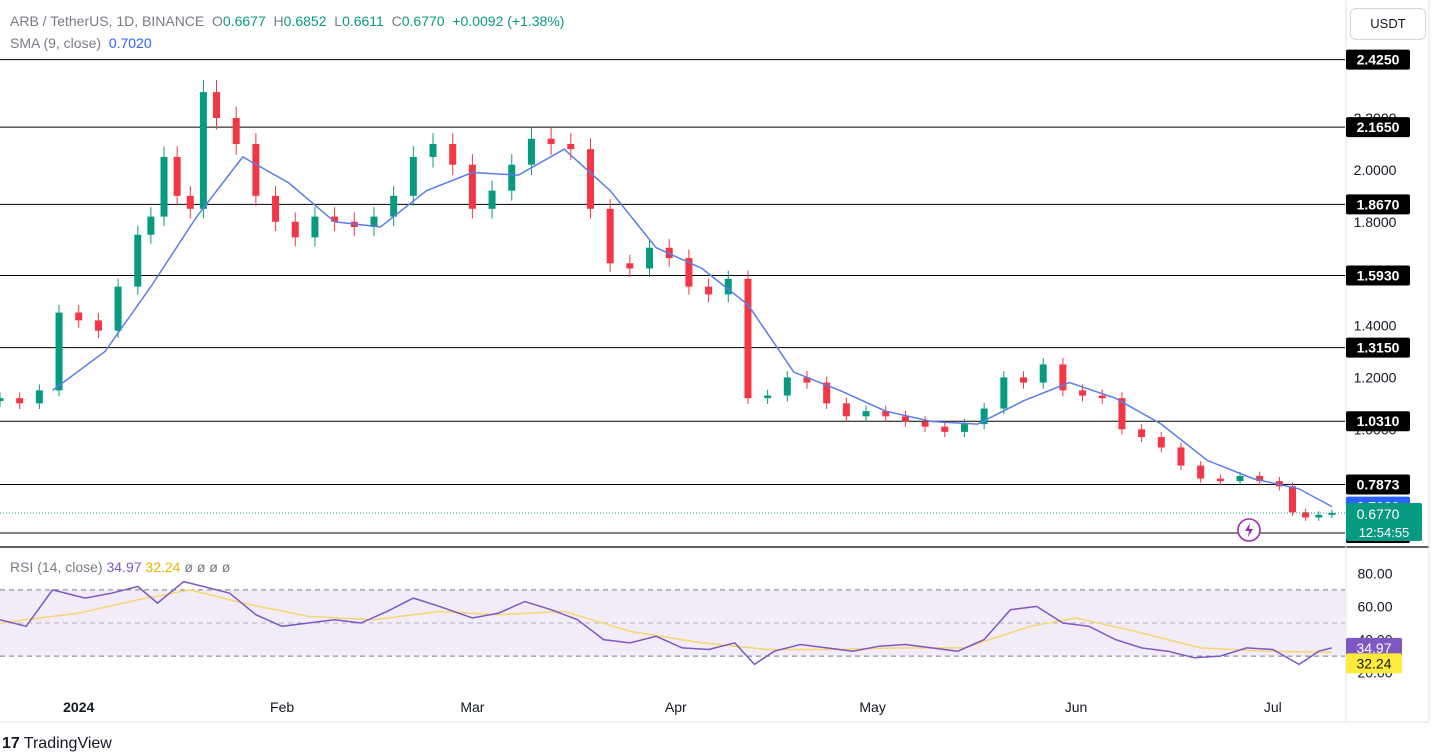  I want to click on time-tick-label: Feb, so click(282, 707).